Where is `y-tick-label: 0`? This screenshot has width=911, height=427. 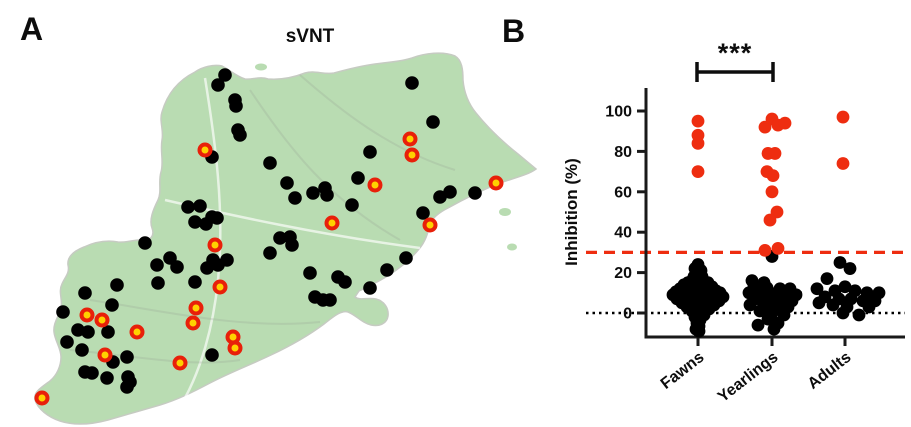 y-tick-label: 0 is located at coordinates (627, 314).